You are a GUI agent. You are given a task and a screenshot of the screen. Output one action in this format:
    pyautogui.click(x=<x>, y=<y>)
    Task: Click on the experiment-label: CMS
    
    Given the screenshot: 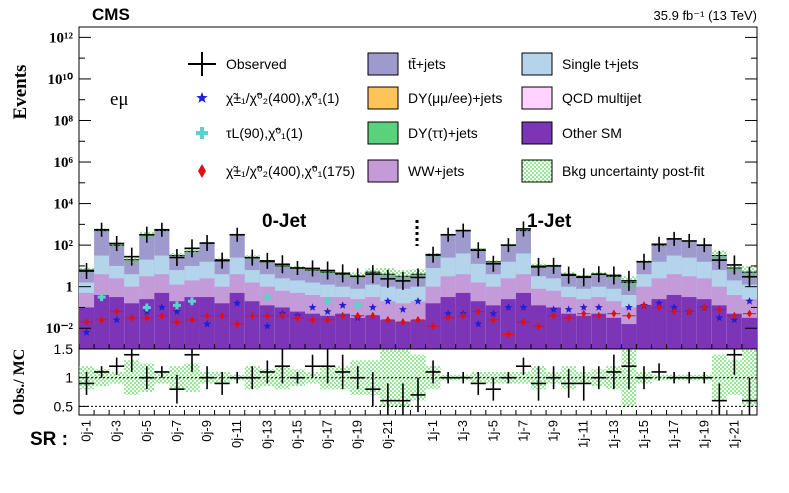 What is the action you would take?
    pyautogui.click(x=111, y=14)
    